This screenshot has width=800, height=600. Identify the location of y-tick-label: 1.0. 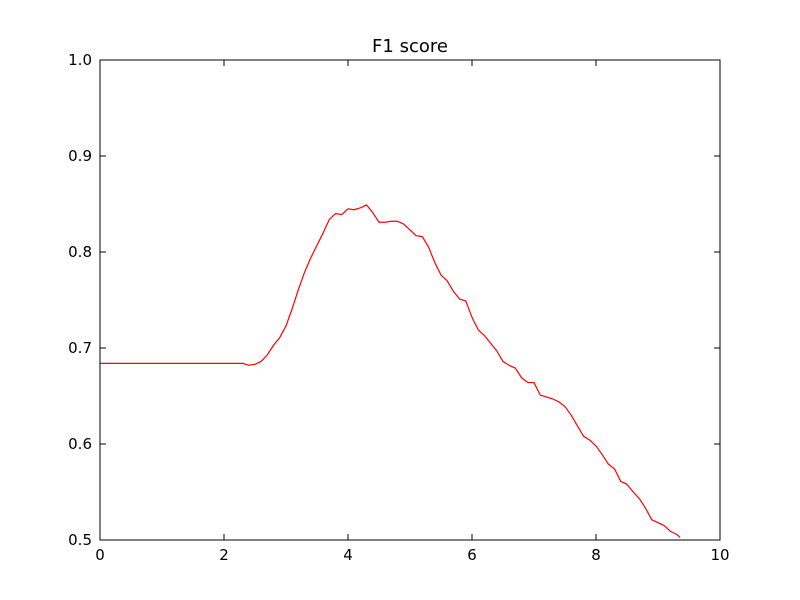
(80, 60).